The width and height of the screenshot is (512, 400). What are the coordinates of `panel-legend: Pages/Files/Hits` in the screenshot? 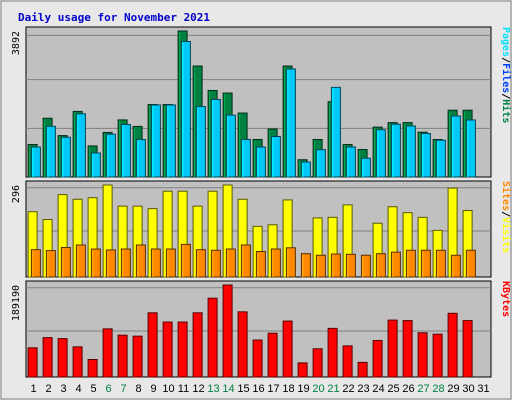 It's located at (506, 75).